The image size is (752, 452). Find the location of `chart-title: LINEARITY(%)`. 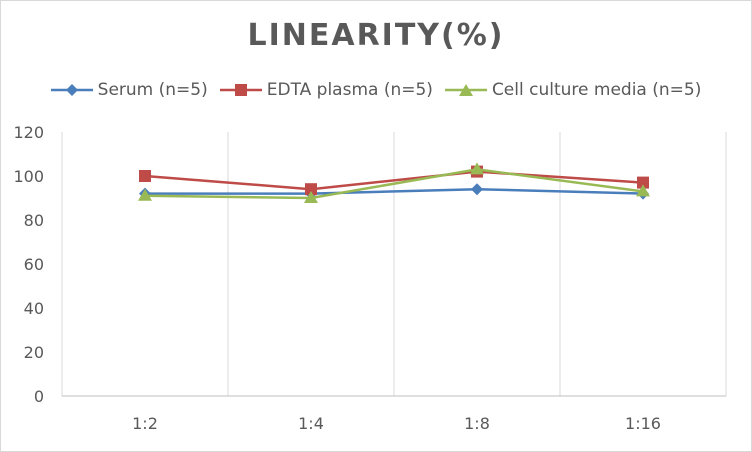

chart-title: LINEARITY(%) is located at coordinates (376, 35).